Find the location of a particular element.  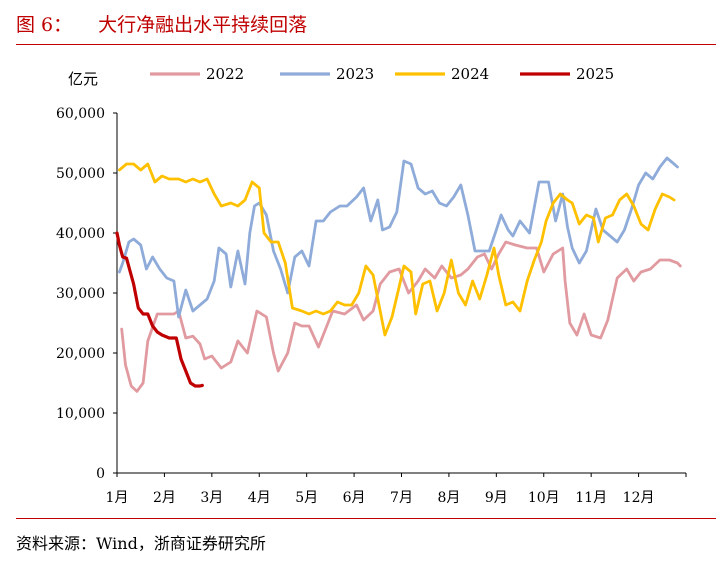

y-tick-label: 0 is located at coordinates (100, 474).